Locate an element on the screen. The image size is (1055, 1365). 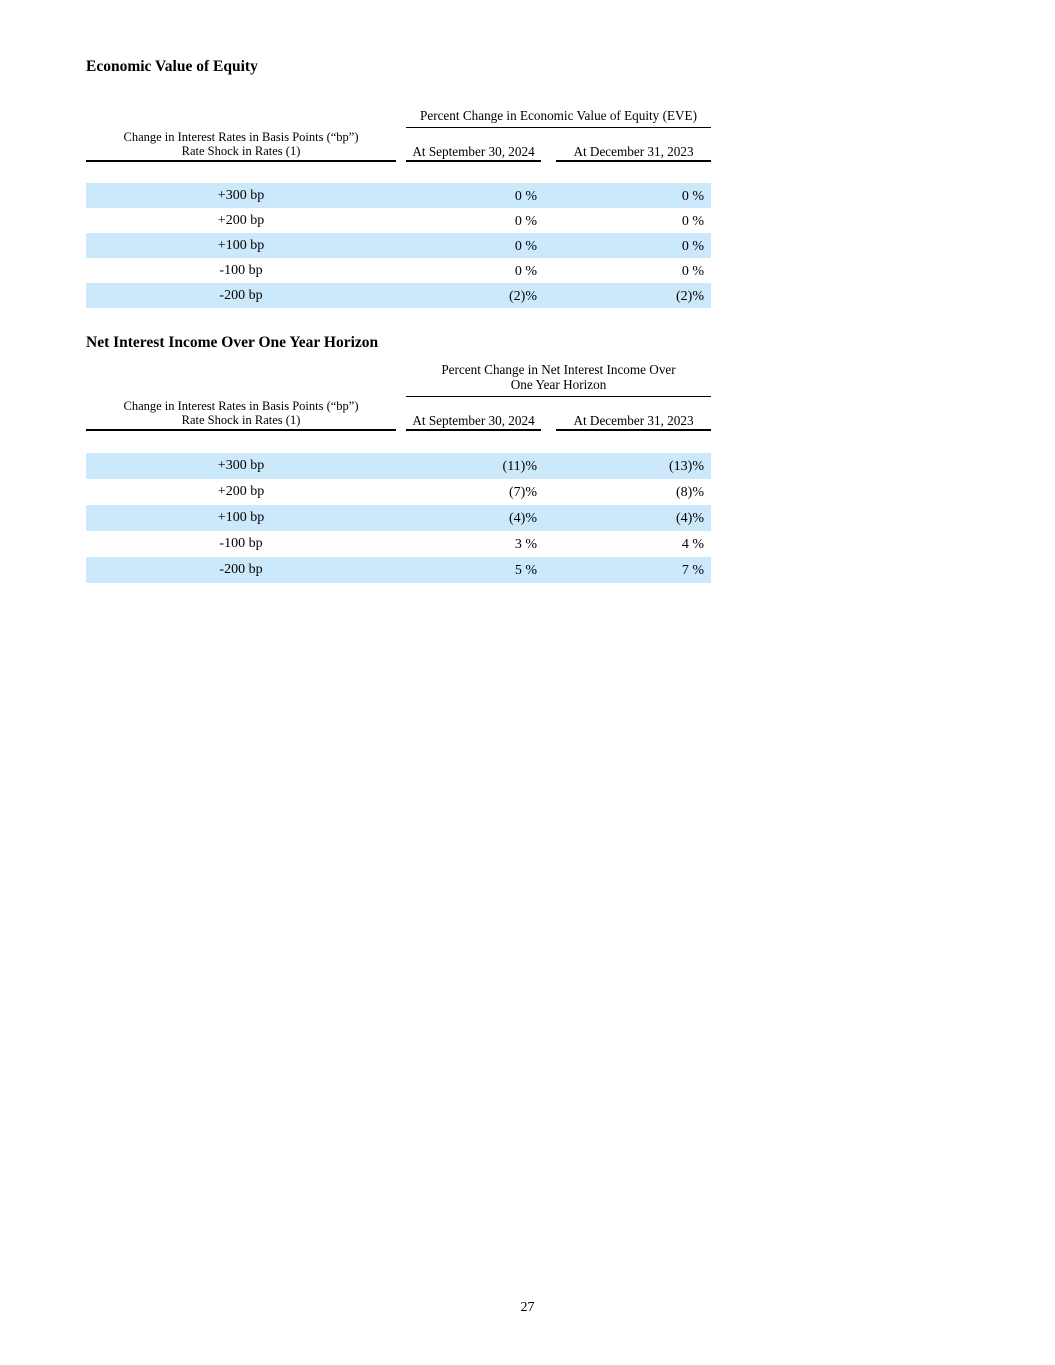
value-dec-2023: (8)% is located at coordinates (690, 492).